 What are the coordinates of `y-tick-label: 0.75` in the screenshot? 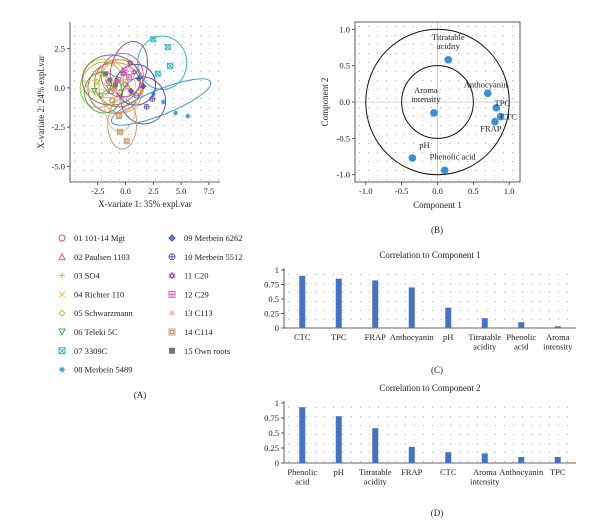 It's located at (271, 418).